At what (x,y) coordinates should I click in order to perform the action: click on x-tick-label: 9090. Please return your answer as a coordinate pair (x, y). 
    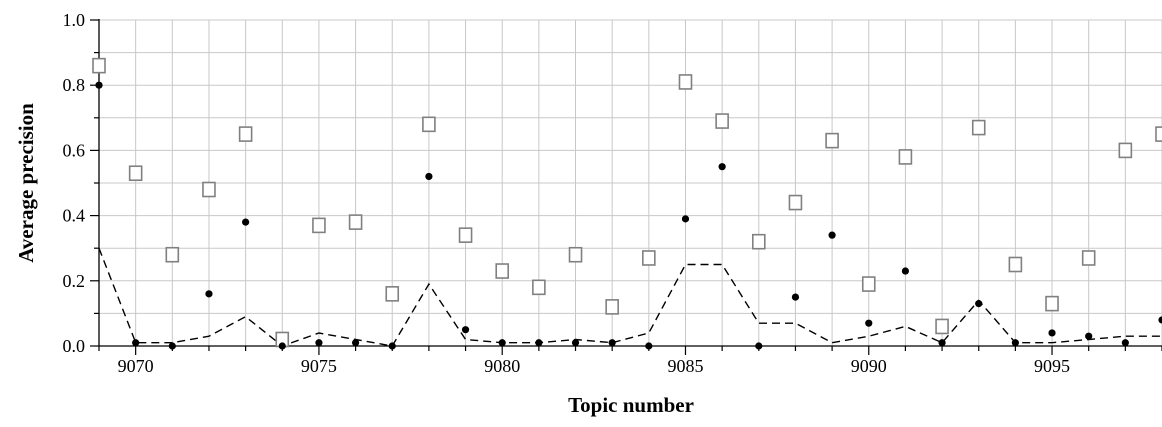
    Looking at the image, I should click on (869, 366).